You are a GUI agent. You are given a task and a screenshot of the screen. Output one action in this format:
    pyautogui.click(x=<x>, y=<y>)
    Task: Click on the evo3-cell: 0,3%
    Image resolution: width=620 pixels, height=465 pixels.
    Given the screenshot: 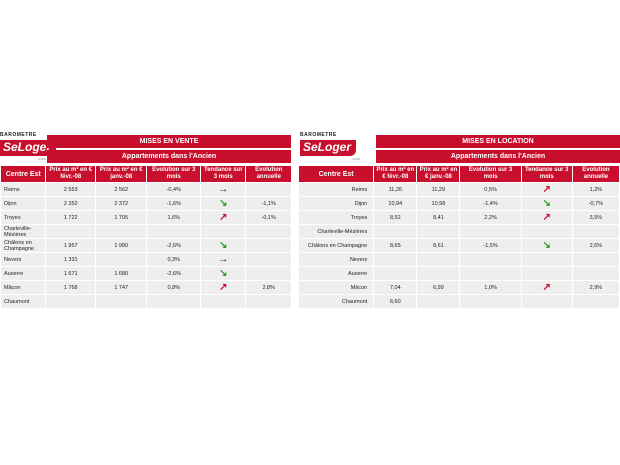 What is the action you would take?
    pyautogui.click(x=174, y=259)
    